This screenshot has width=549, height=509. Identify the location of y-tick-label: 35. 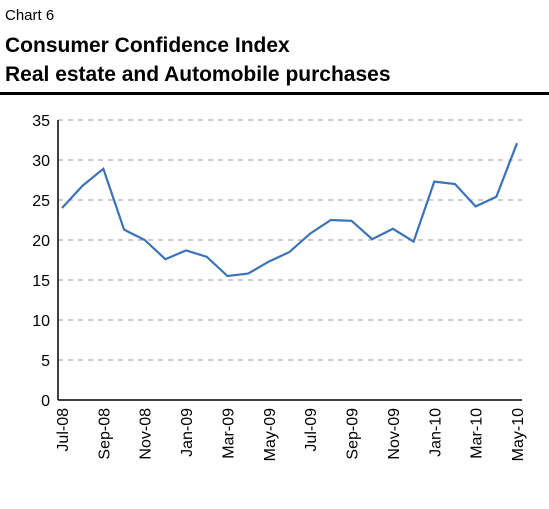
(41, 121).